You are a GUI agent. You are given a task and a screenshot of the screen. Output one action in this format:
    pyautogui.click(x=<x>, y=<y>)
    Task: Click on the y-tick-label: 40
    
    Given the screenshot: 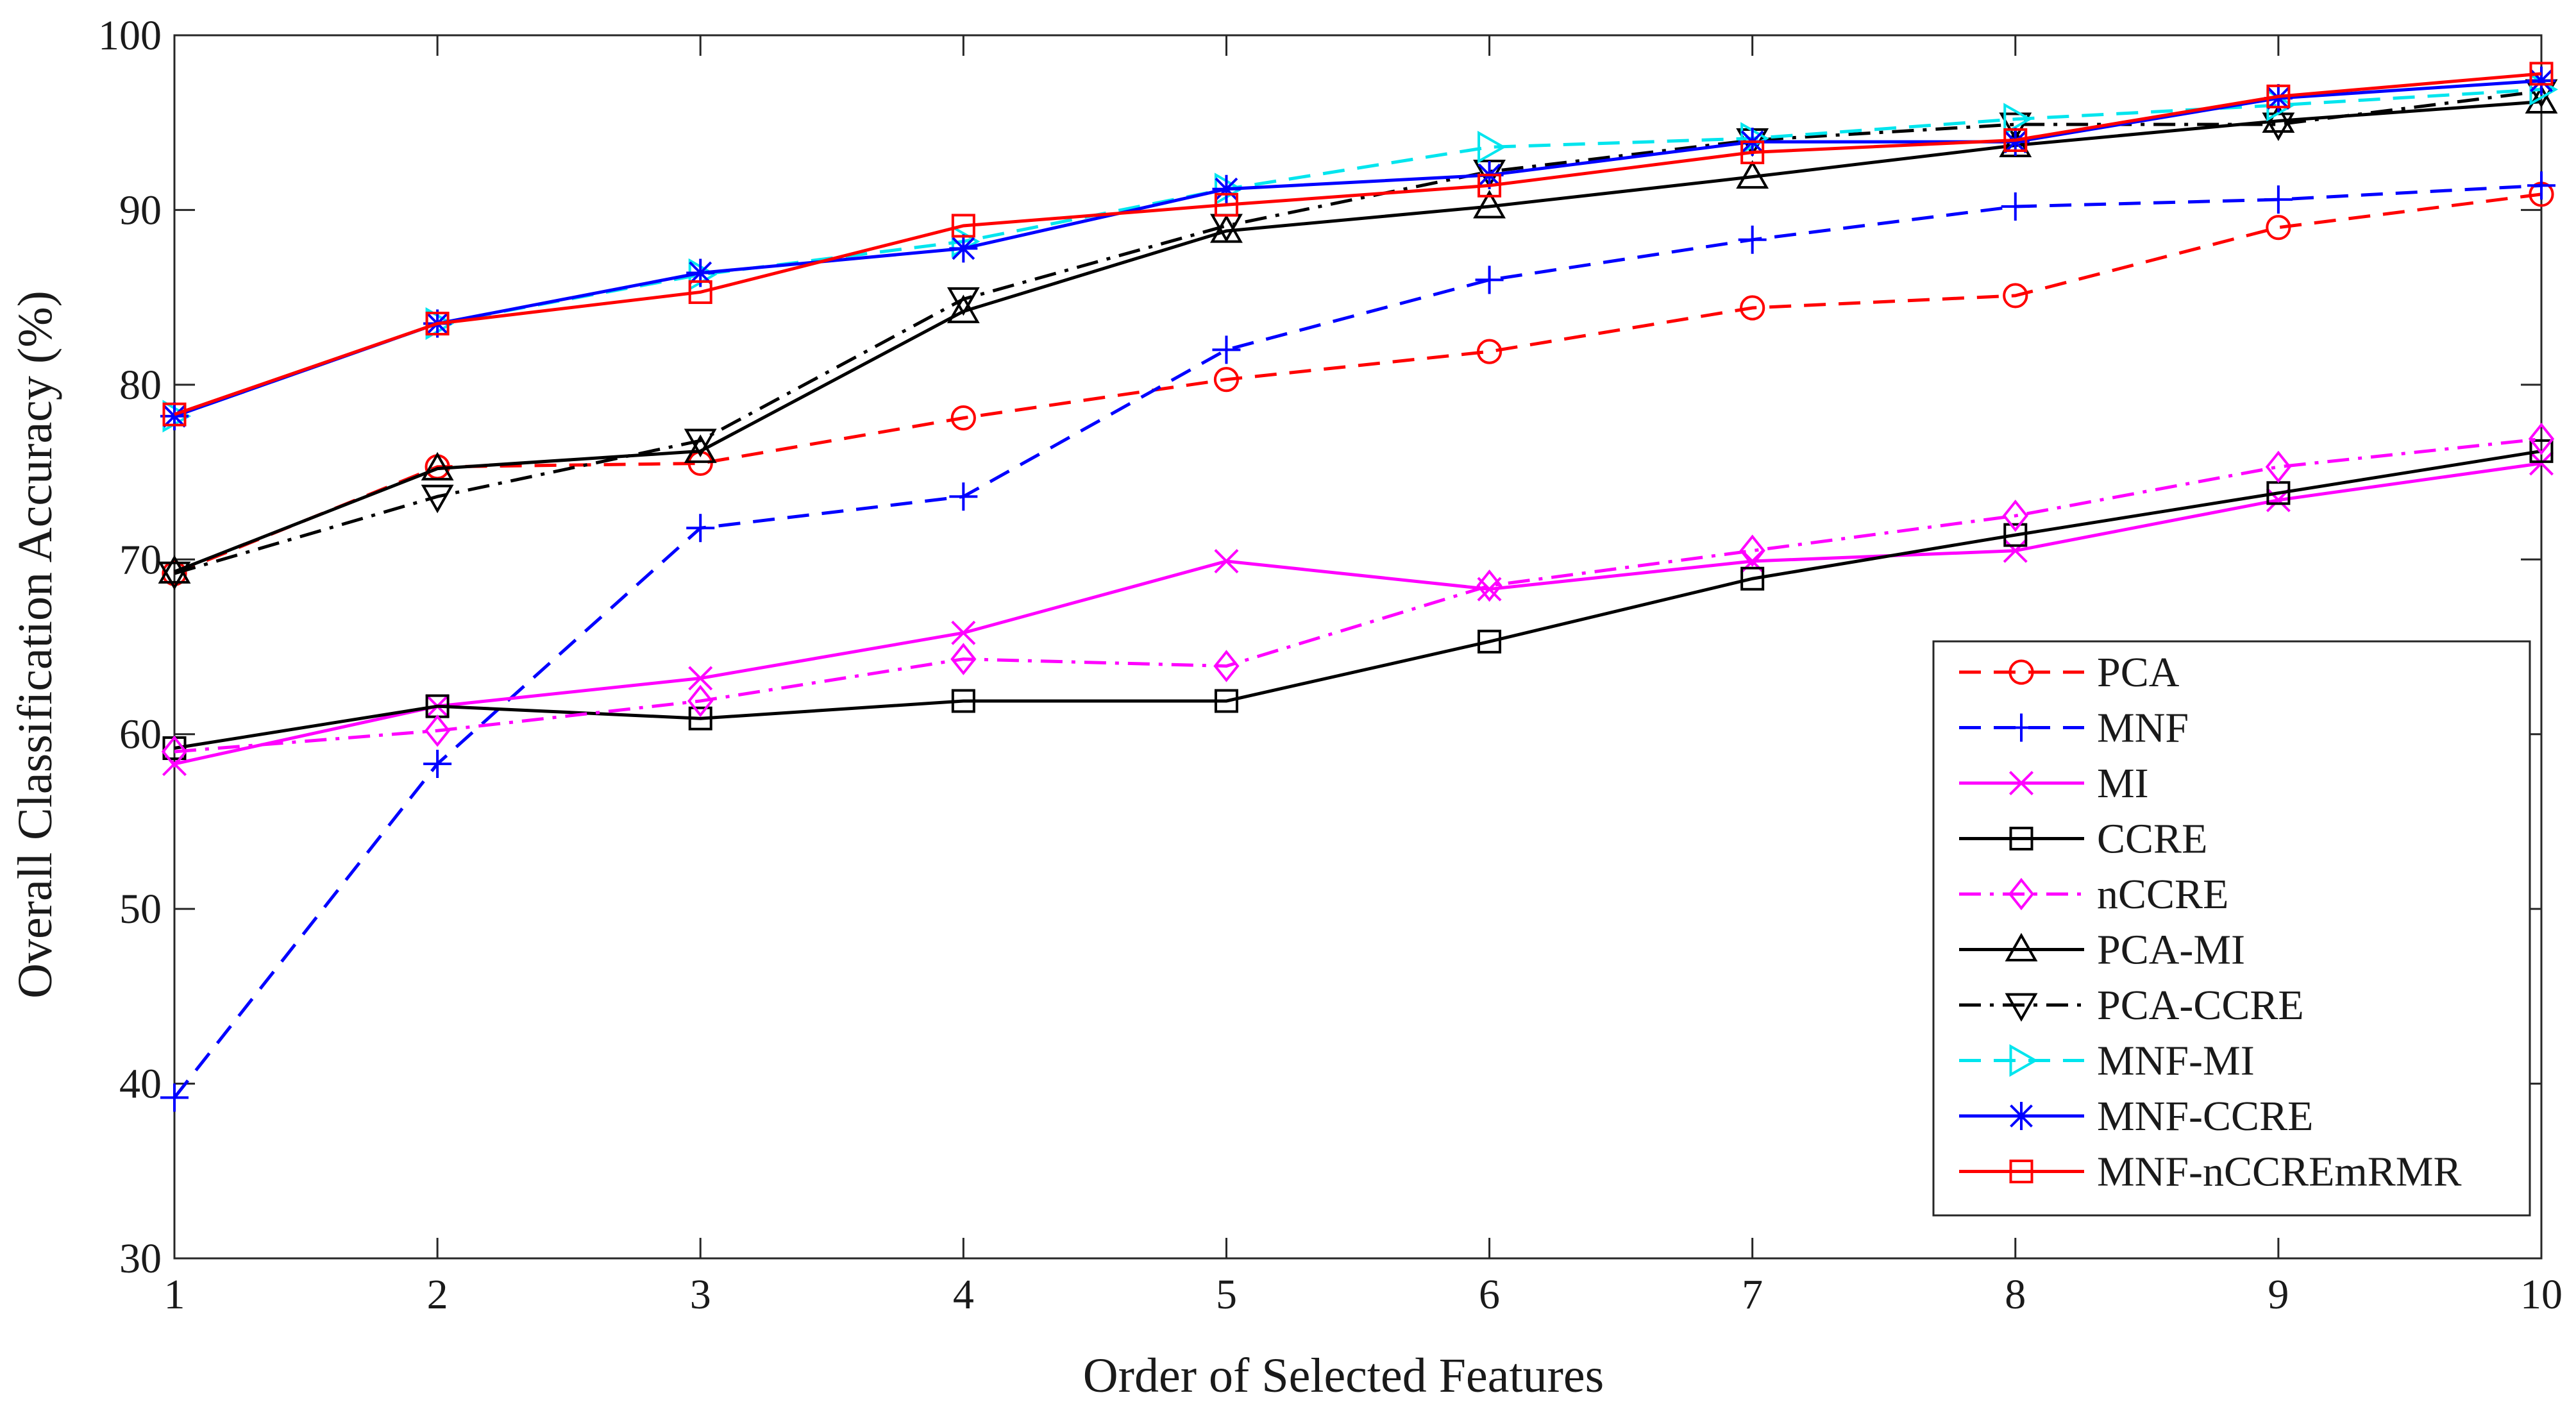 What is the action you would take?
    pyautogui.click(x=140, y=1084)
    